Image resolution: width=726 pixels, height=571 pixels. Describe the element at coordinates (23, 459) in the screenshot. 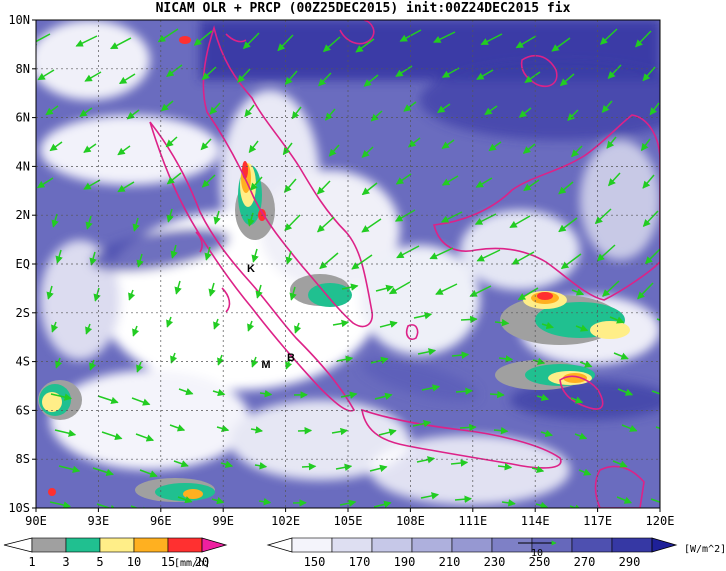

I see `lat-tick-label: 8S` at that location.